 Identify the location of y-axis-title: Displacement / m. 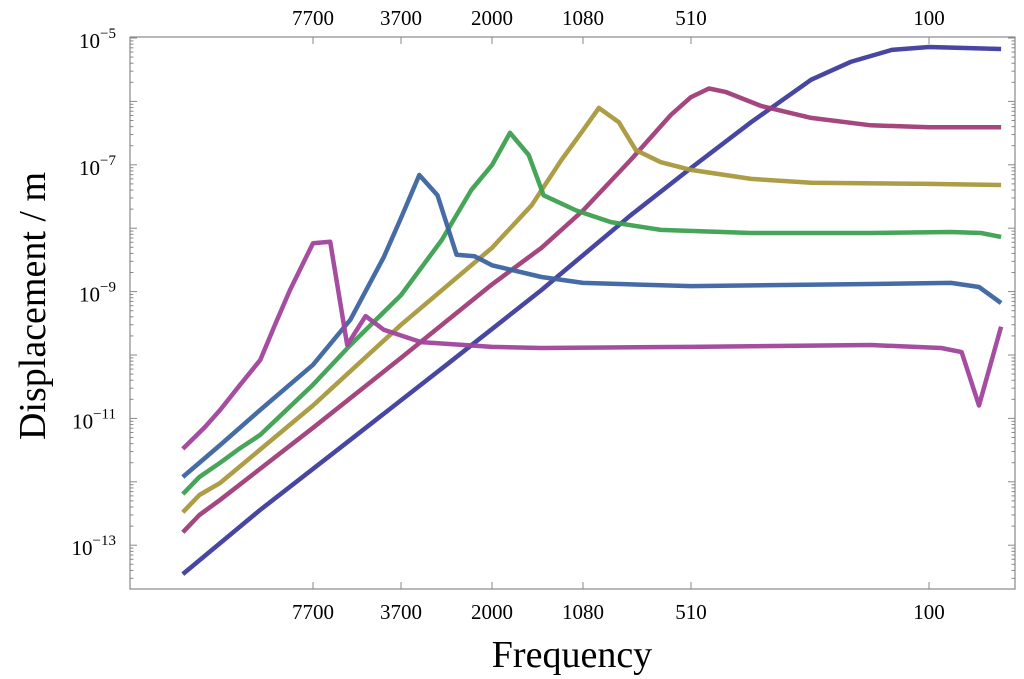
(33, 306).